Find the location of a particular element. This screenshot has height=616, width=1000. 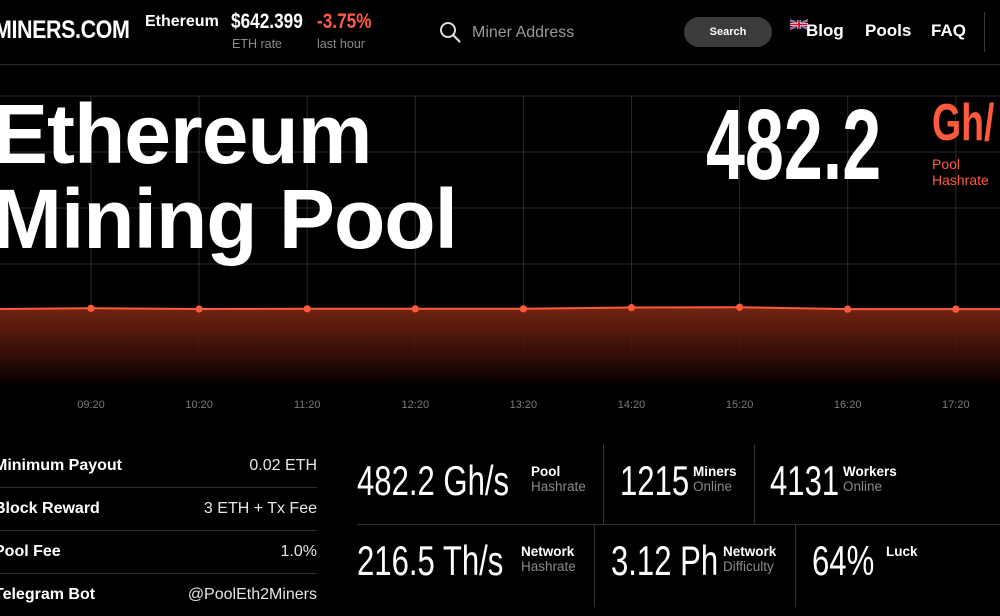

stat-value: 64% is located at coordinates (843, 560).